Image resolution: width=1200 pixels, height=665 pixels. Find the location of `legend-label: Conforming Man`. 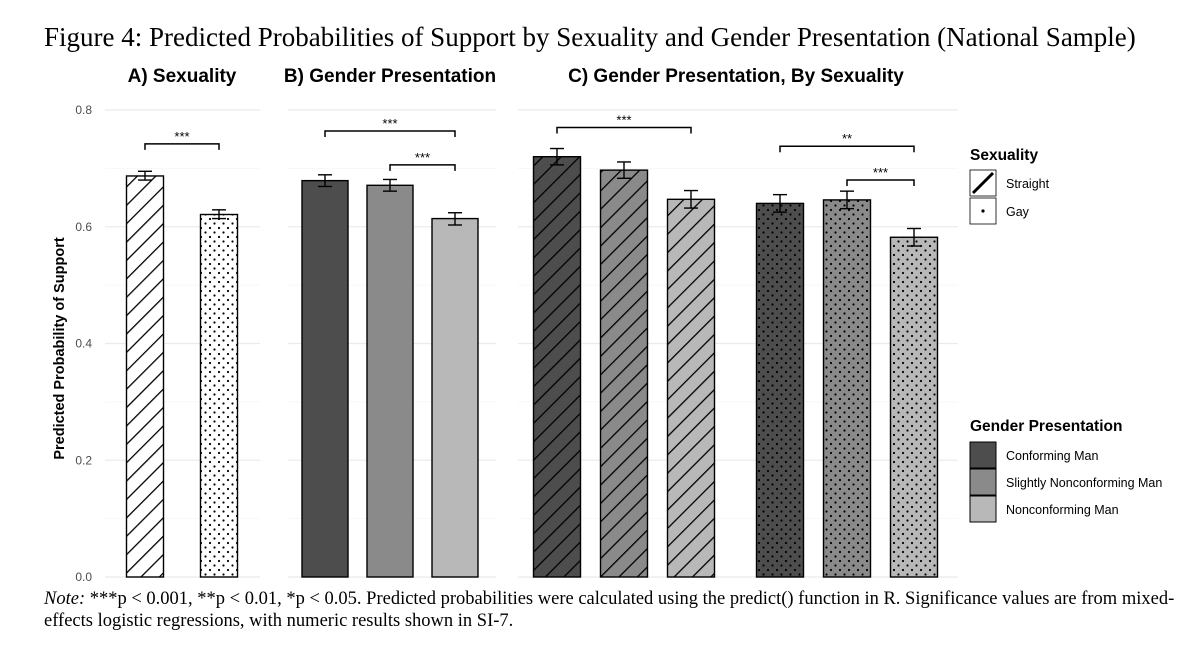

legend-label: Conforming Man is located at coordinates (1052, 456).